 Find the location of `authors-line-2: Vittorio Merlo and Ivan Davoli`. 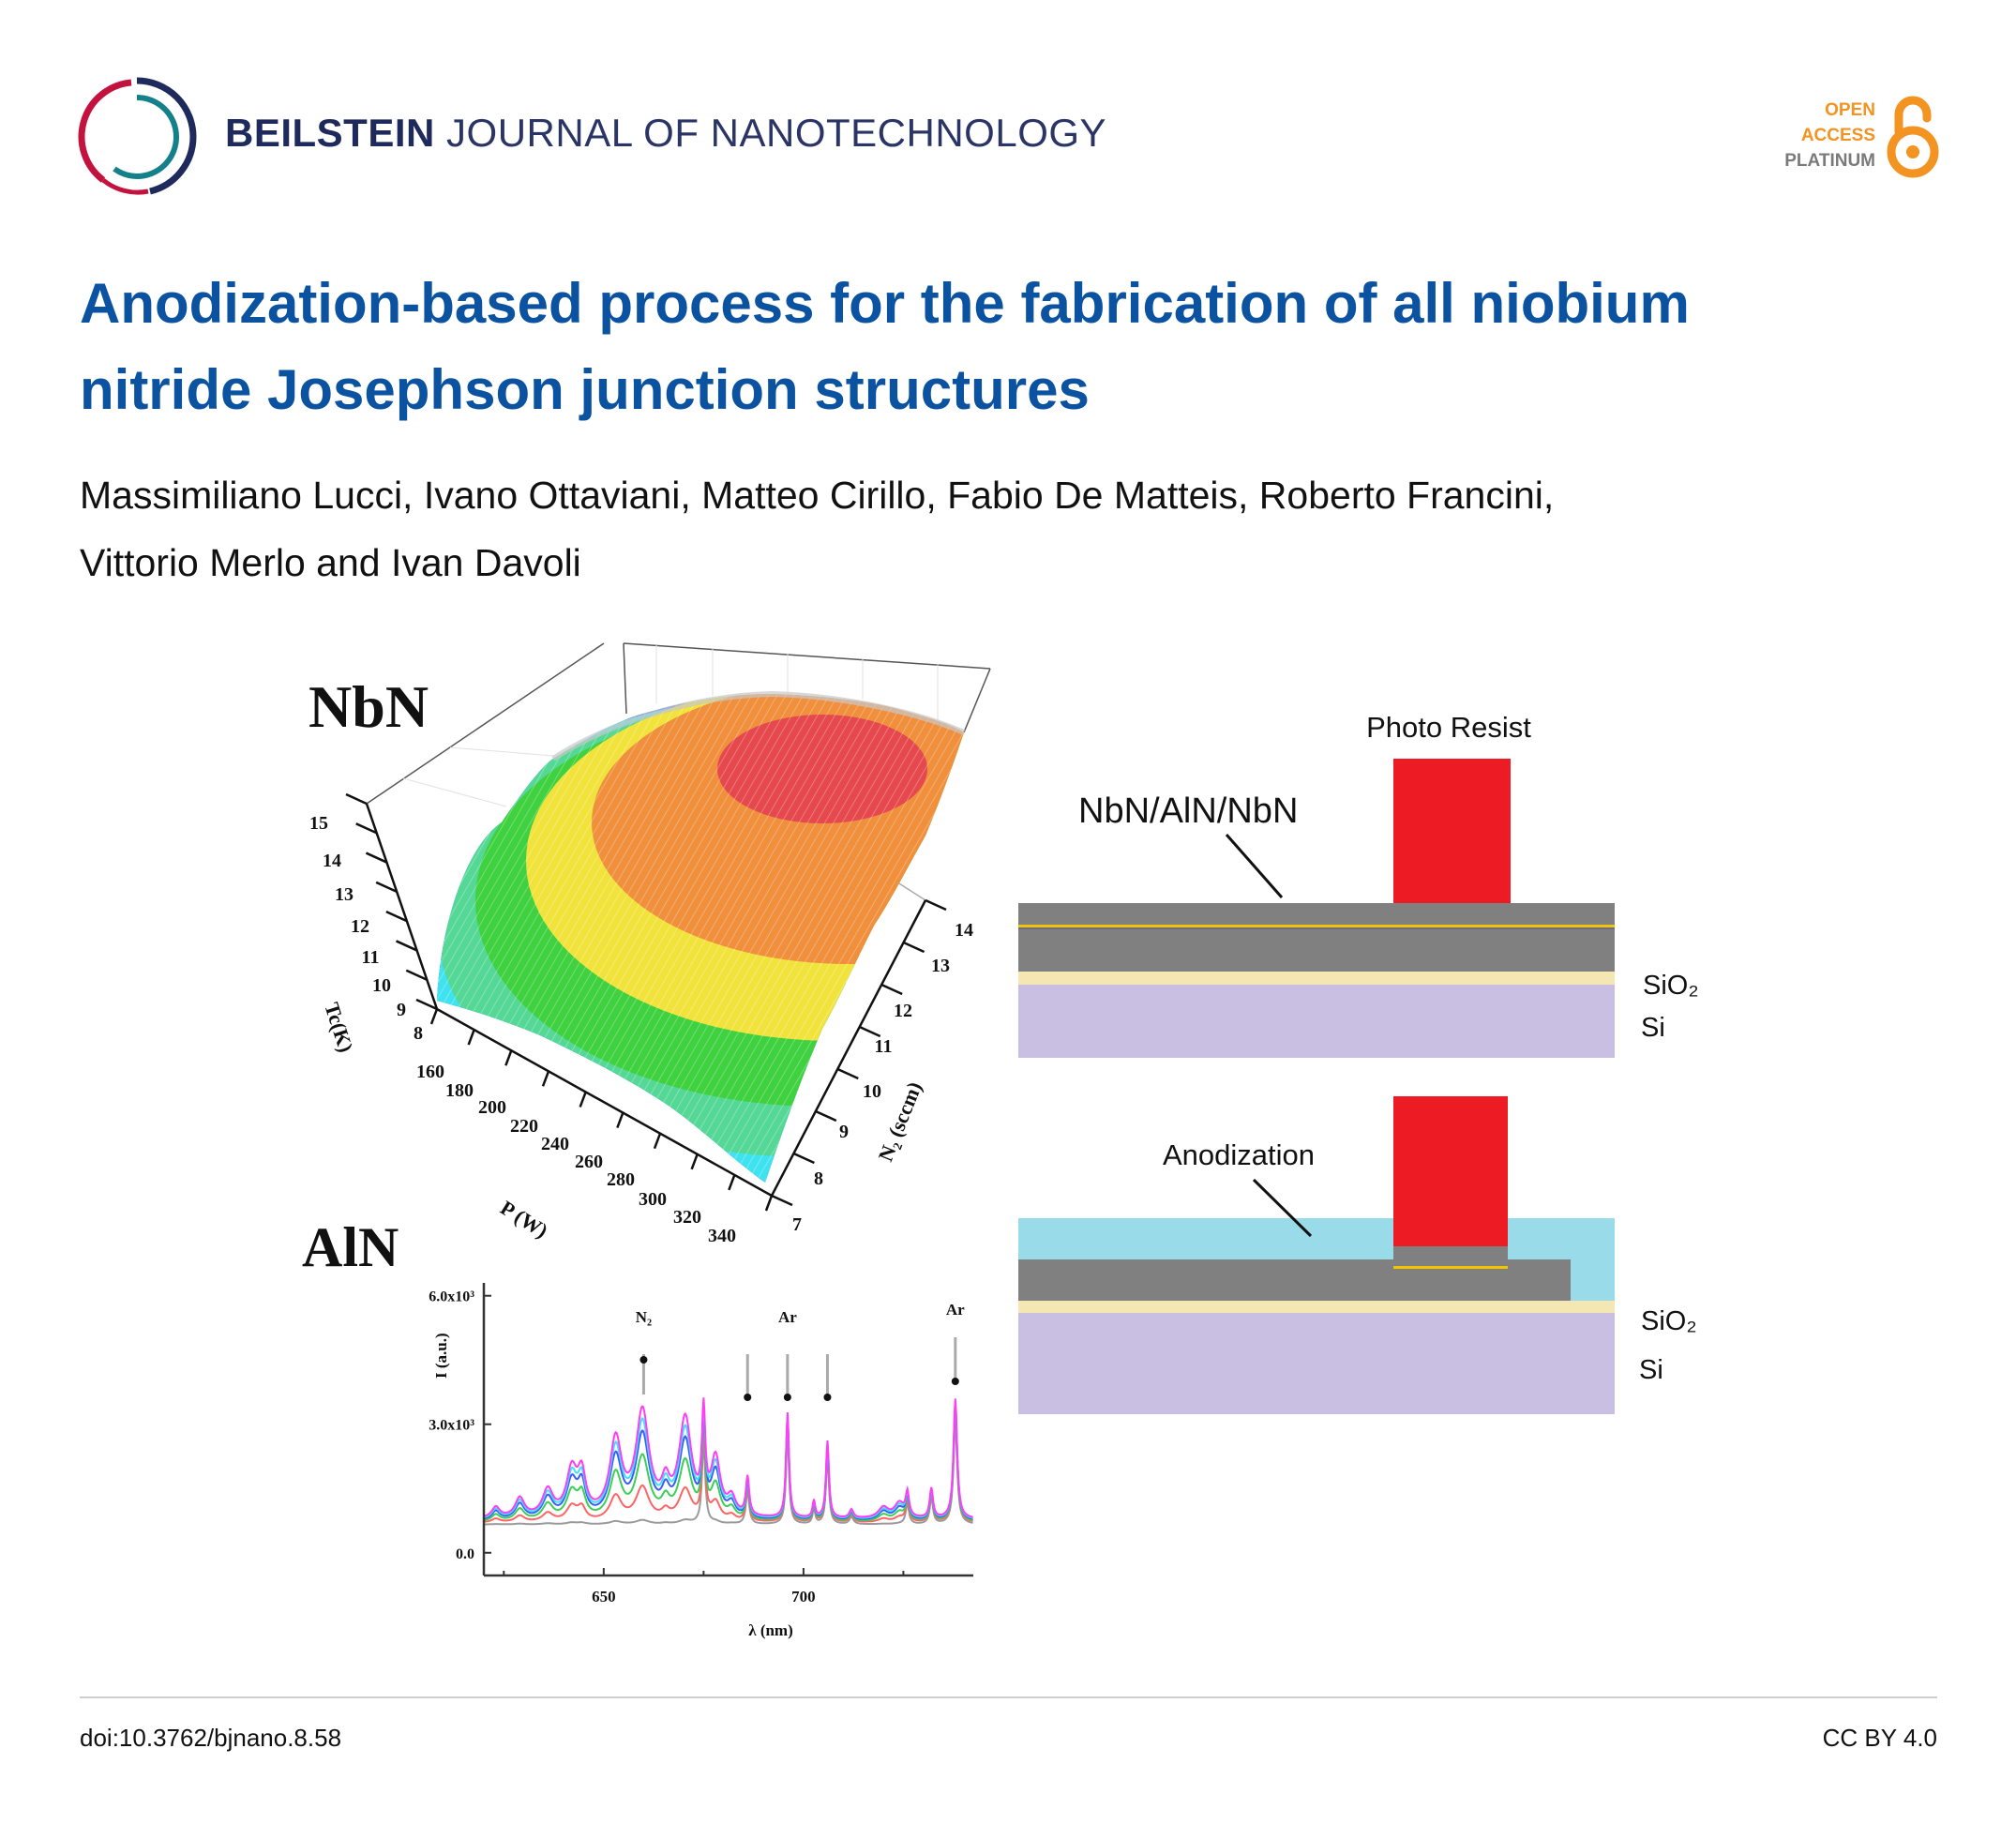

authors-line-2: Vittorio Merlo and Ivan Davoli is located at coordinates (330, 562).